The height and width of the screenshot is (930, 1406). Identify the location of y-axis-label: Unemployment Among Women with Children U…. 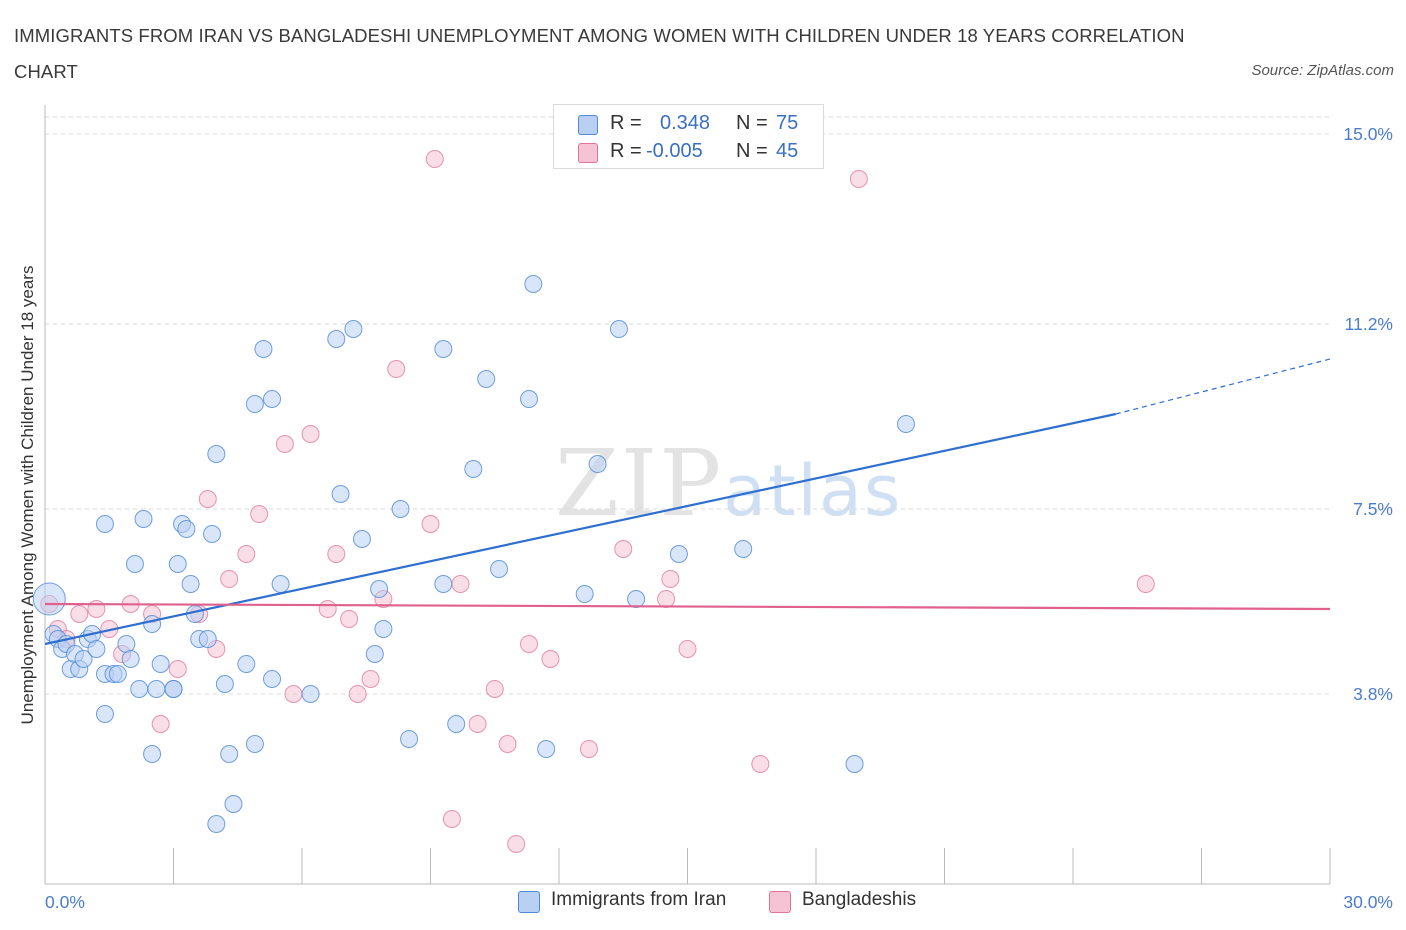
(27, 495).